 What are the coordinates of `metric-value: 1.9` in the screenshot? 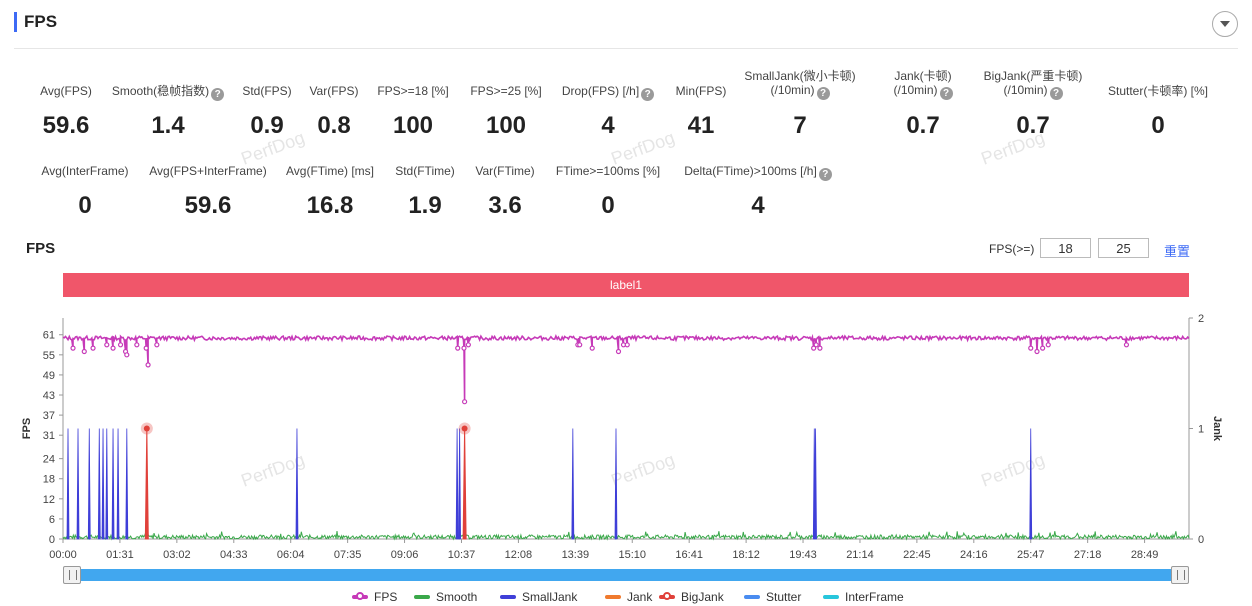 It's located at (425, 205).